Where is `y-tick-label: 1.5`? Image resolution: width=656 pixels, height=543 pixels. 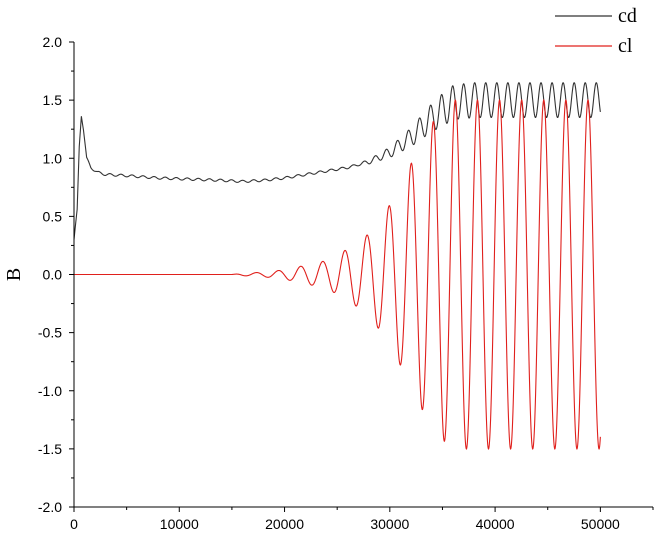 y-tick-label: 1.5 is located at coordinates (53, 100).